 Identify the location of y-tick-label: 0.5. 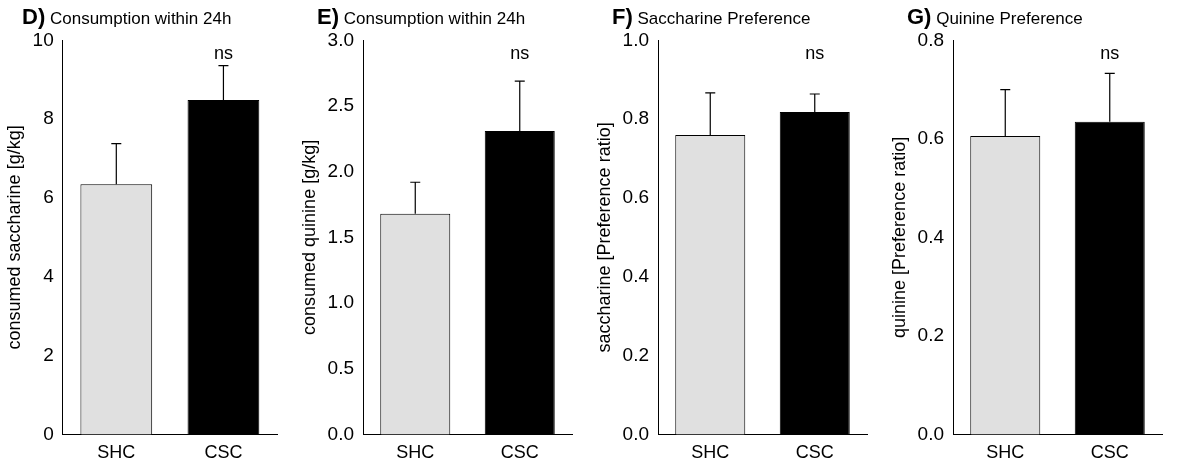
(341, 367).